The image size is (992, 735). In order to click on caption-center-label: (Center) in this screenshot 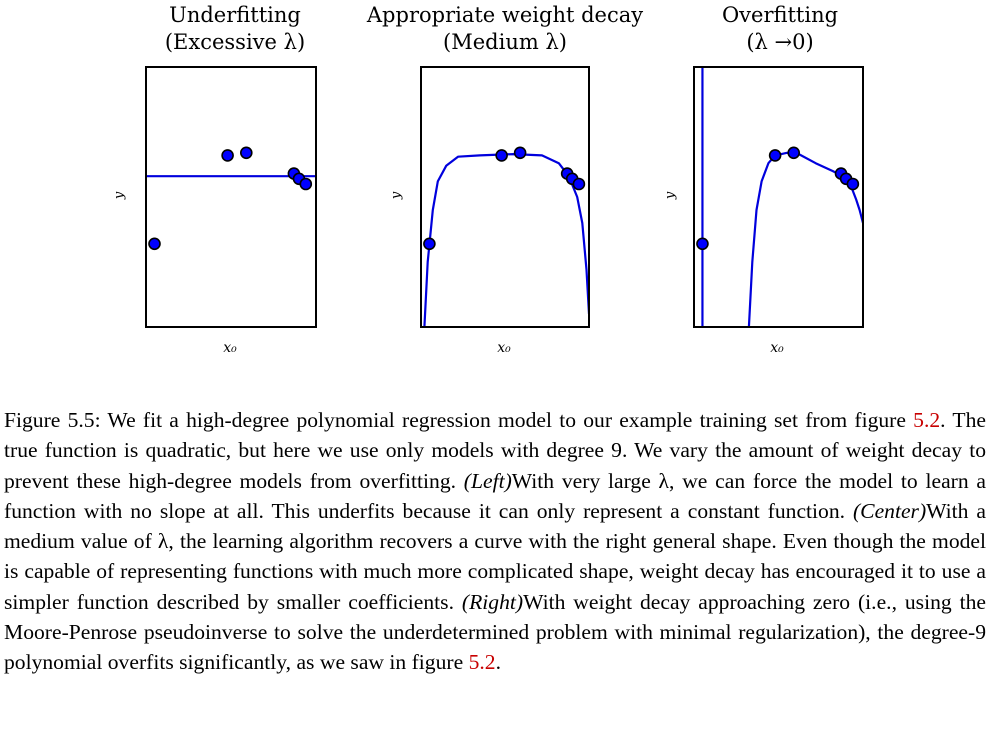, I will do `click(889, 510)`.